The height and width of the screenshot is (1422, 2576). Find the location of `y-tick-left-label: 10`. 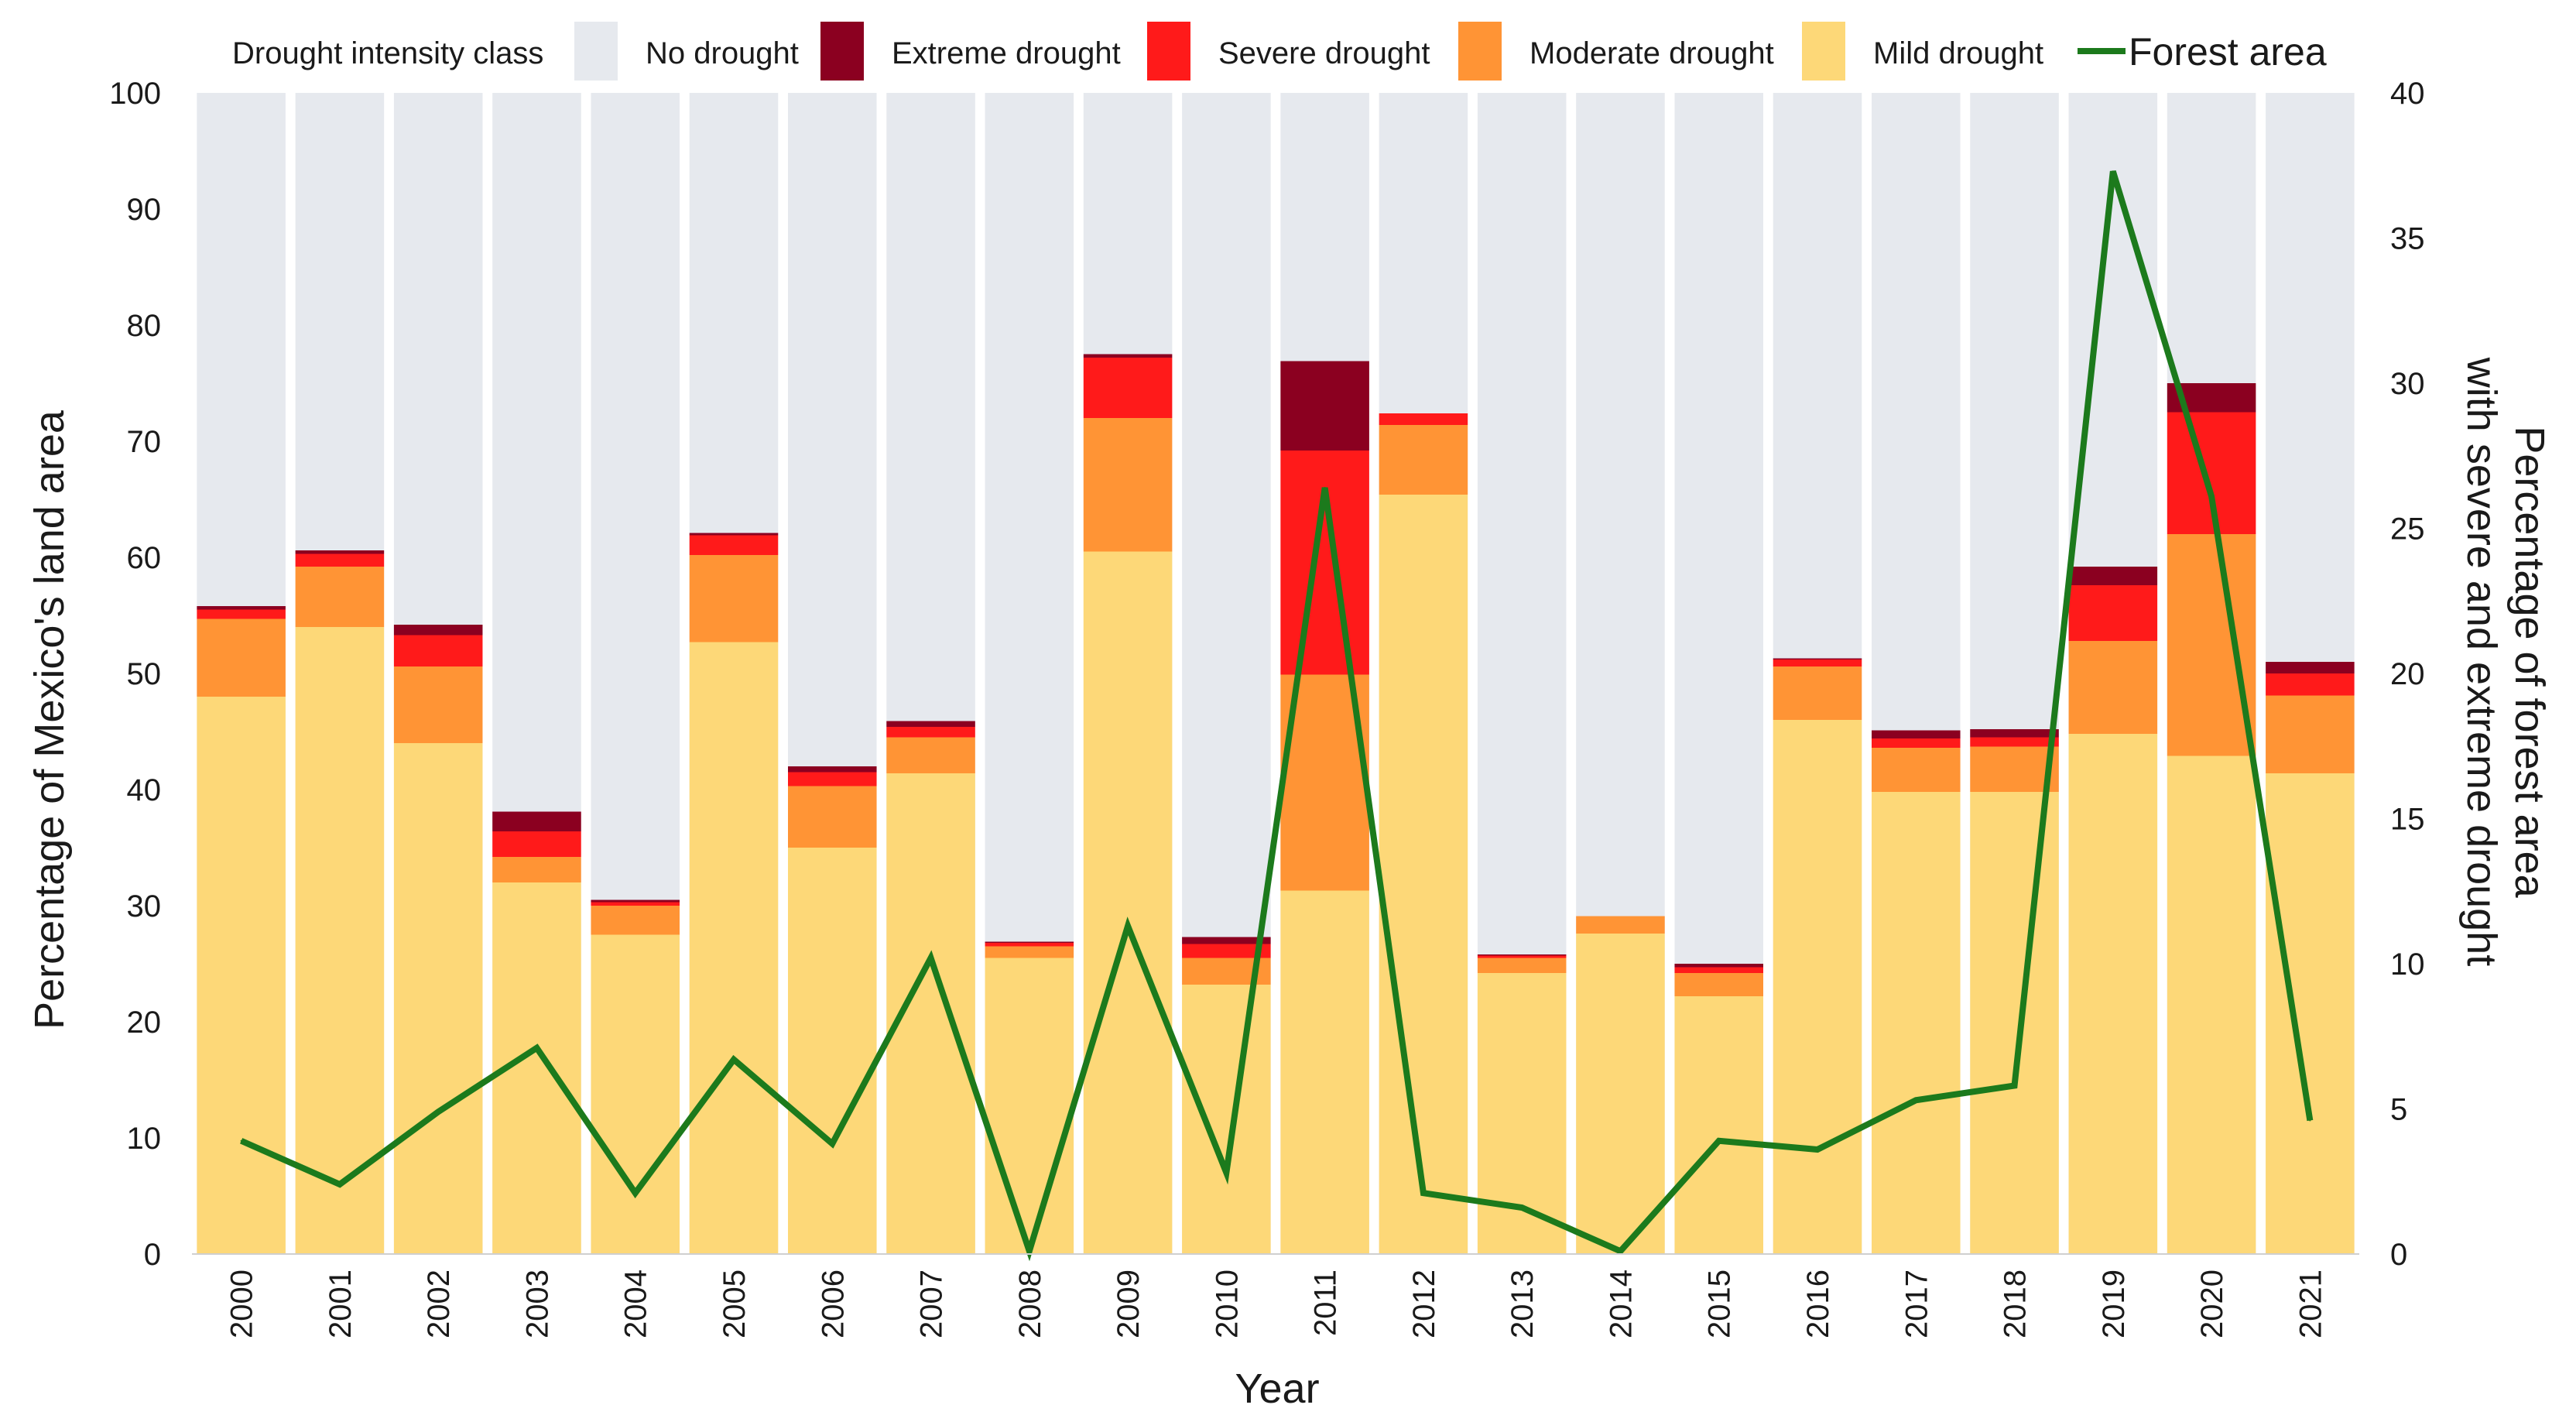

y-tick-left-label: 10 is located at coordinates (144, 1139).